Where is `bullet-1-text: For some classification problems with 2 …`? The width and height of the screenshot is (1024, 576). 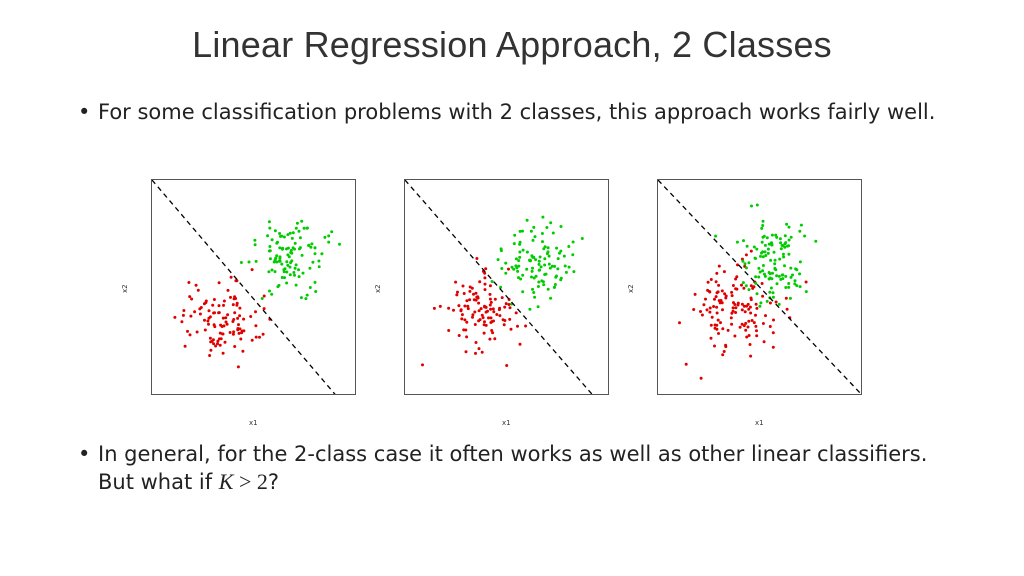 bullet-1-text: For some classification problems with 2 … is located at coordinates (517, 112).